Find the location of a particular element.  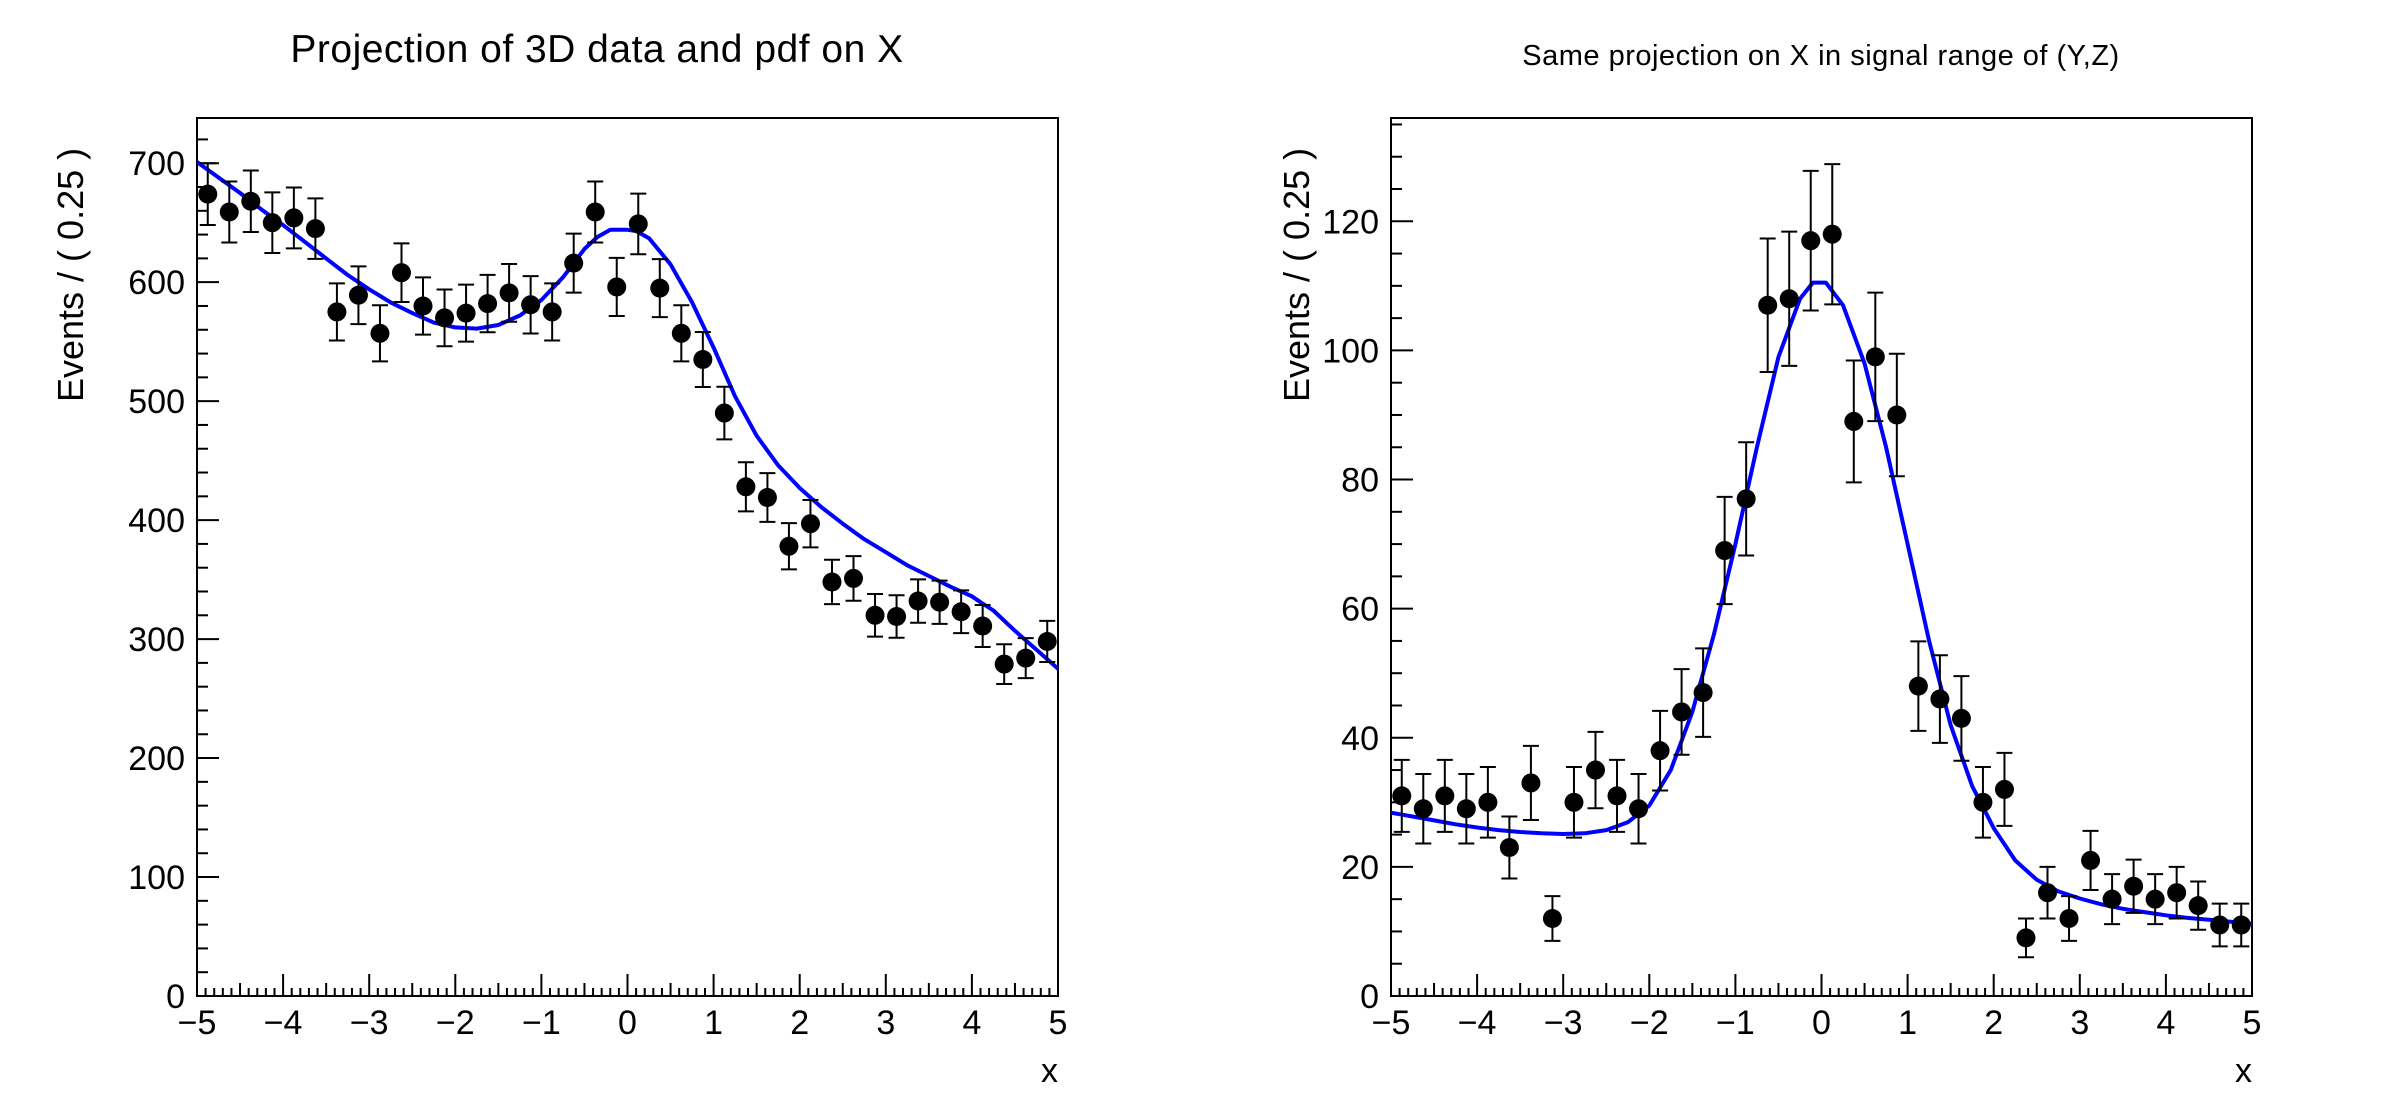

x-tick-label: 4 is located at coordinates (2165, 1023).